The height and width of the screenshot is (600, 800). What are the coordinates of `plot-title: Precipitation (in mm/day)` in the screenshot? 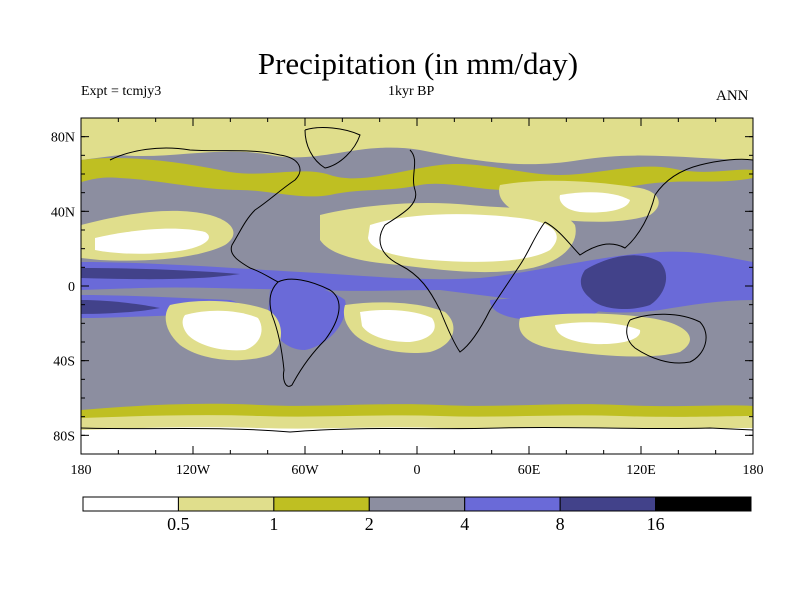 It's located at (418, 63).